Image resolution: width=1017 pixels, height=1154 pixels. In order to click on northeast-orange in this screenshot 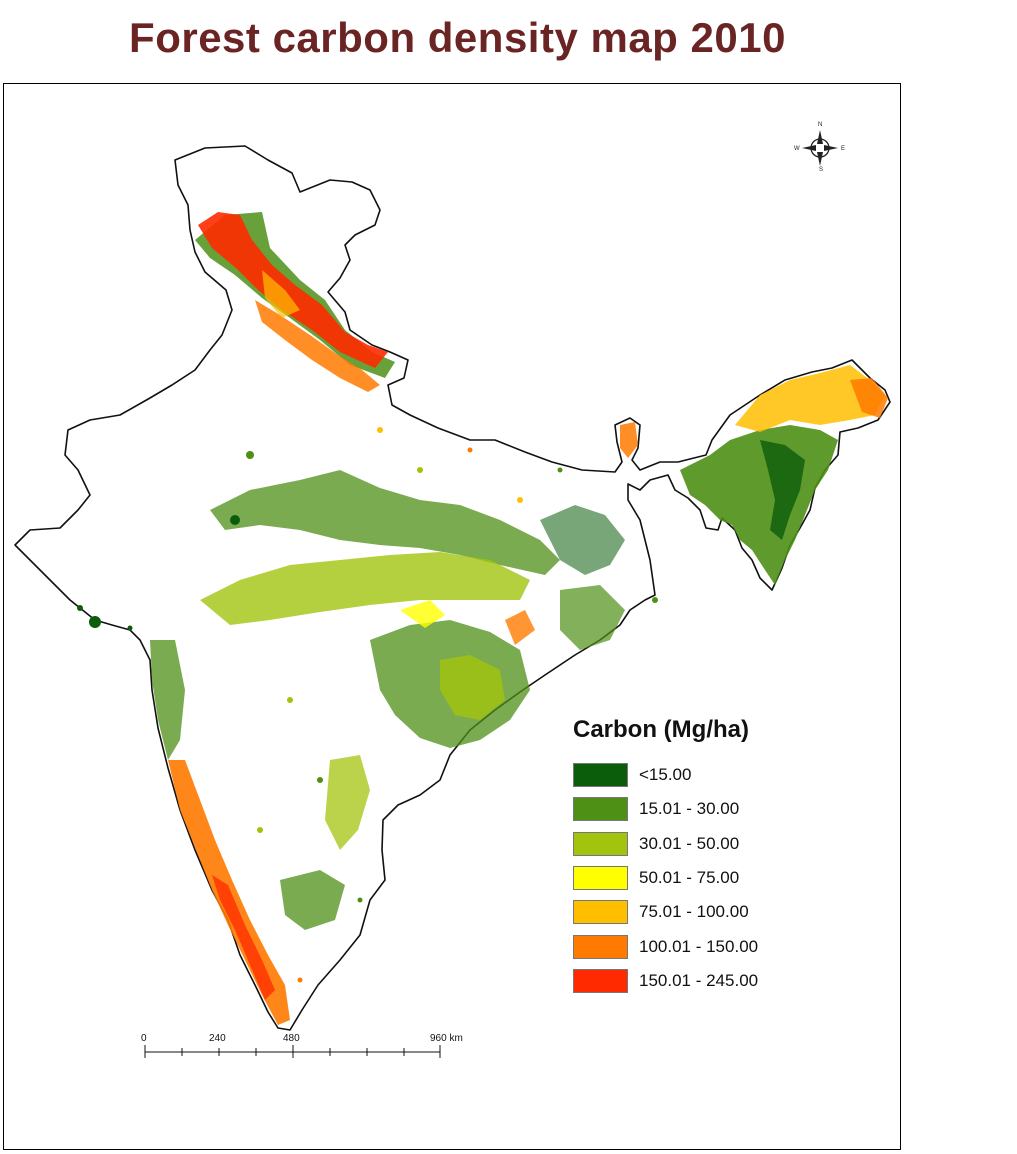, I will do `click(869, 398)`.